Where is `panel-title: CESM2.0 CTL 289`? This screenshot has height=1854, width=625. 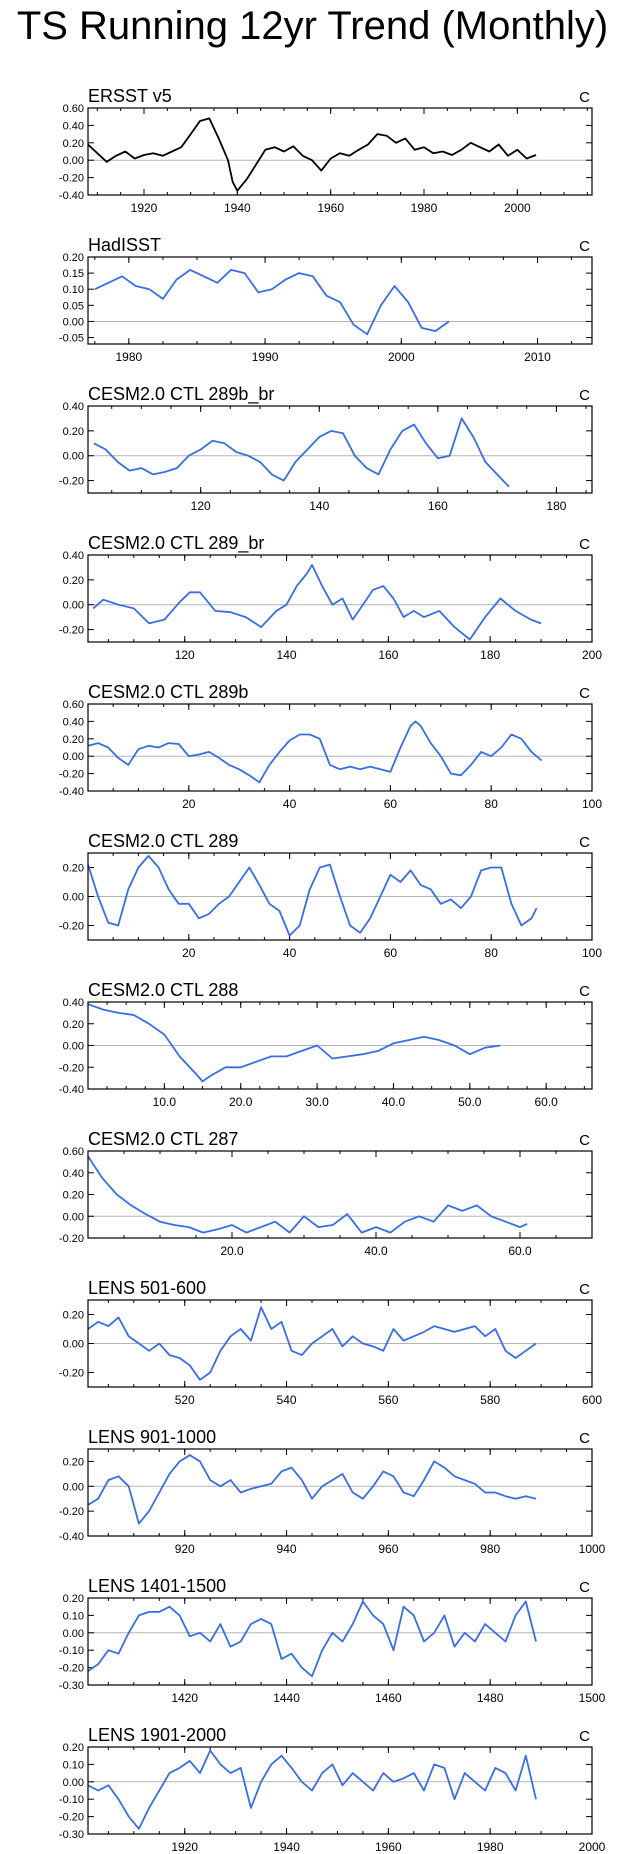 panel-title: CESM2.0 CTL 289 is located at coordinates (163, 841).